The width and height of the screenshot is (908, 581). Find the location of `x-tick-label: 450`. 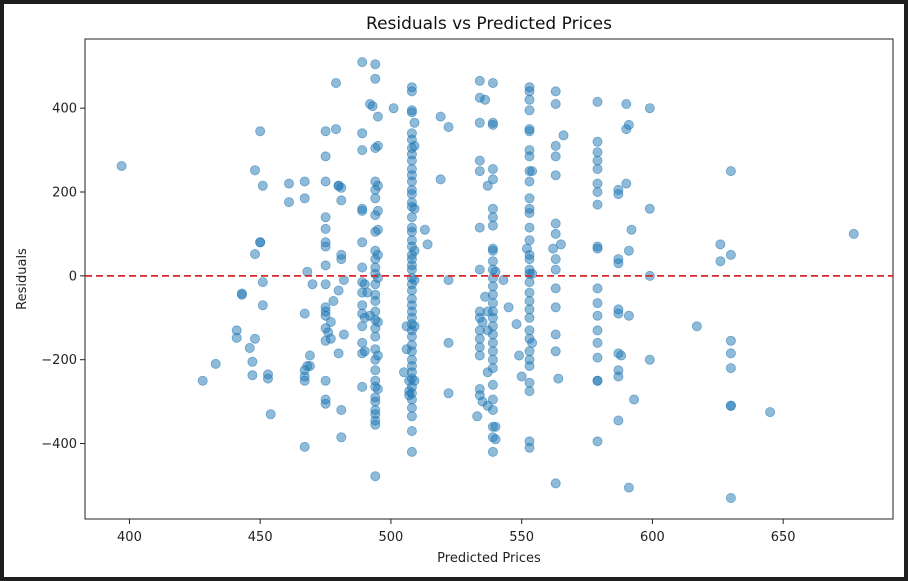

x-tick-label: 450 is located at coordinates (260, 537).